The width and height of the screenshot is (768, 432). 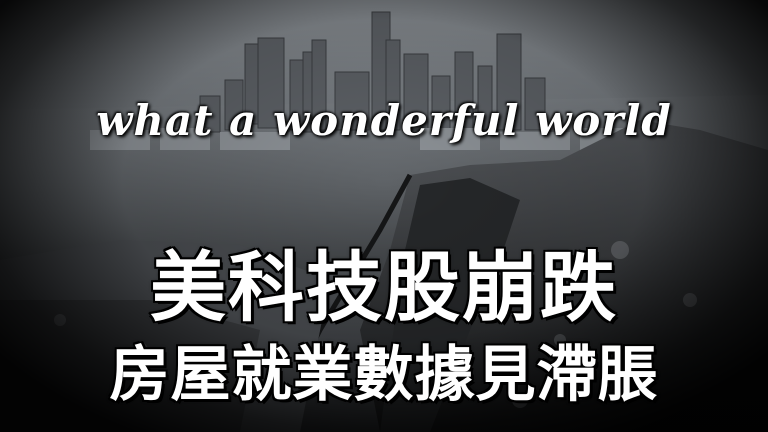 What do you see at coordinates (384, 120) in the screenshot?
I see `tagline-text: what a wonderful world` at bounding box center [384, 120].